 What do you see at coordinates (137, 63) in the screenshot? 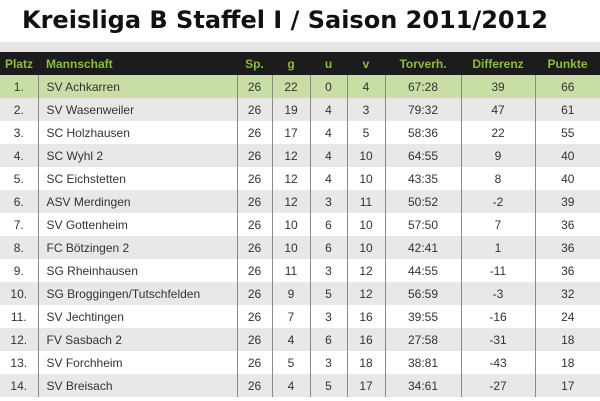
I see `column-header-mannschaft: Mannschaft` at bounding box center [137, 63].